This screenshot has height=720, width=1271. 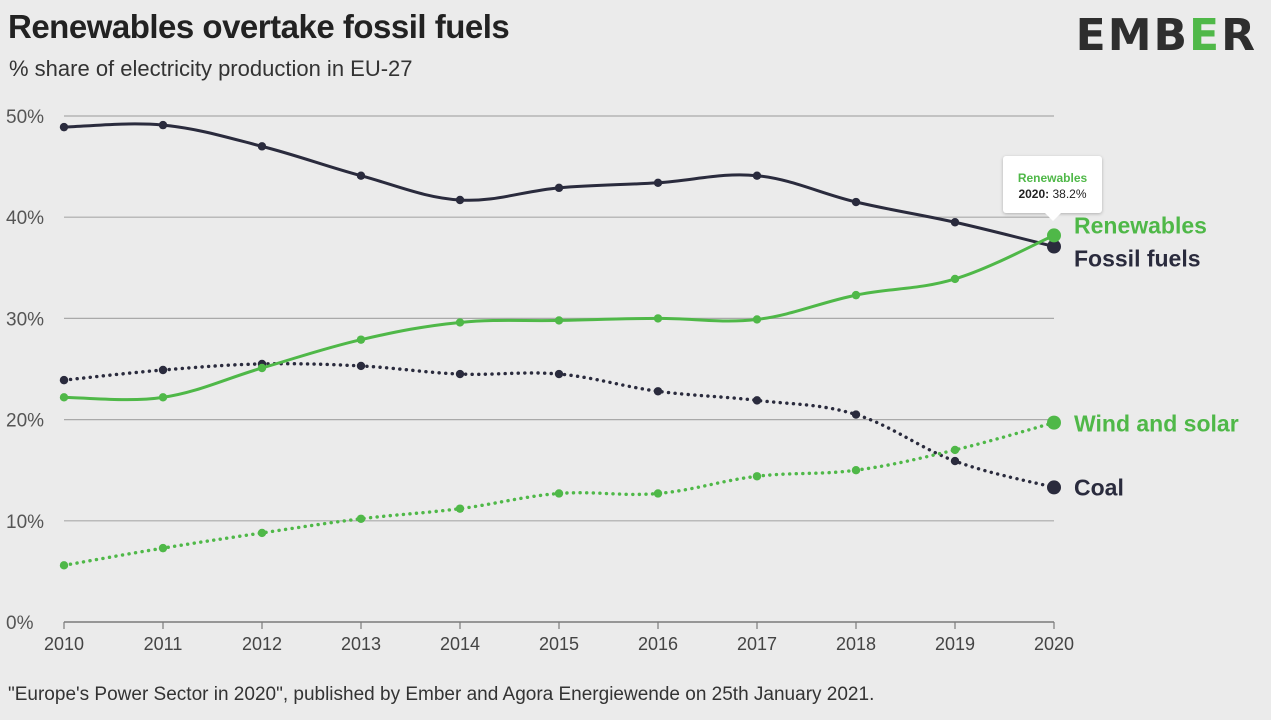 What do you see at coordinates (64, 644) in the screenshot?
I see `x-tick-label: 2010` at bounding box center [64, 644].